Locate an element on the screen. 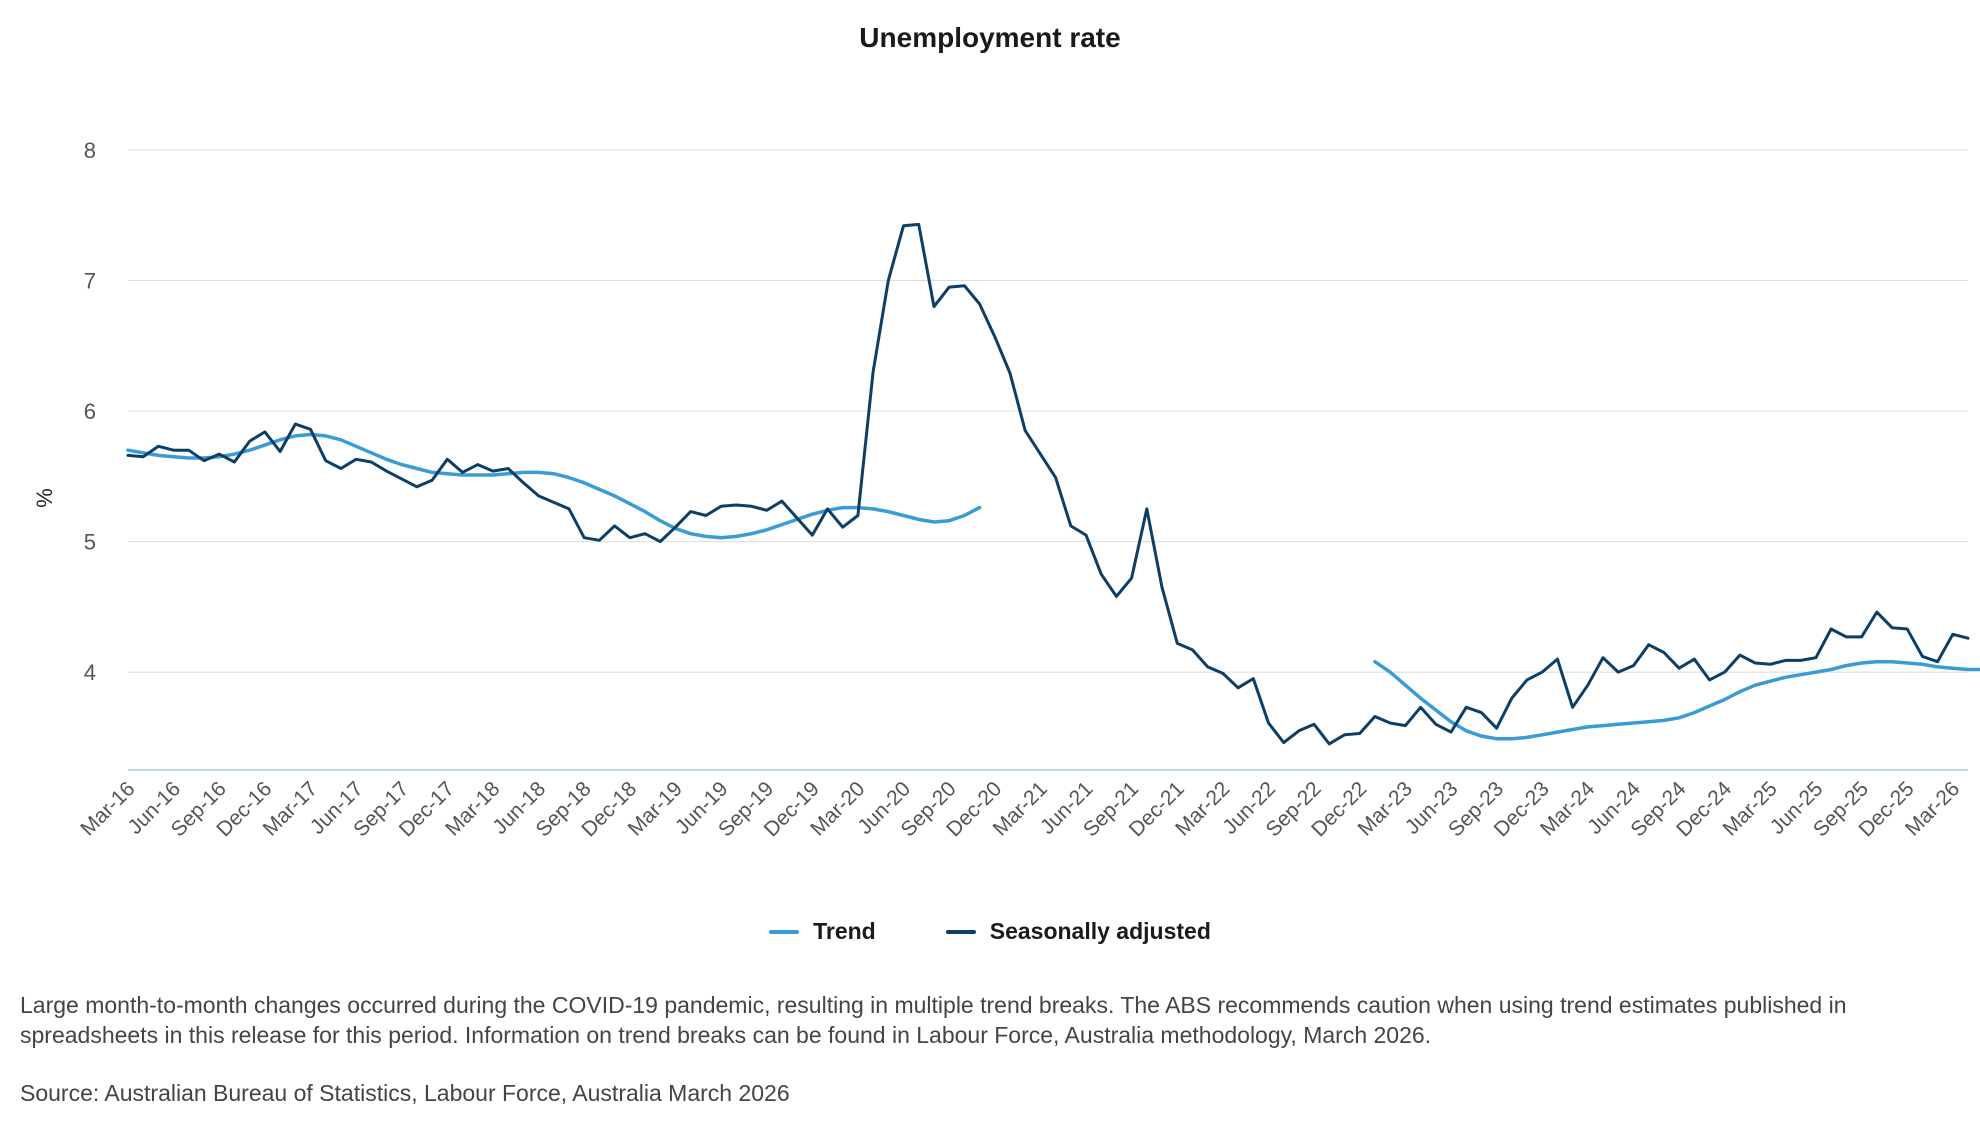 This screenshot has height=1140, width=1980. y-tick-label: 7 is located at coordinates (90, 281).